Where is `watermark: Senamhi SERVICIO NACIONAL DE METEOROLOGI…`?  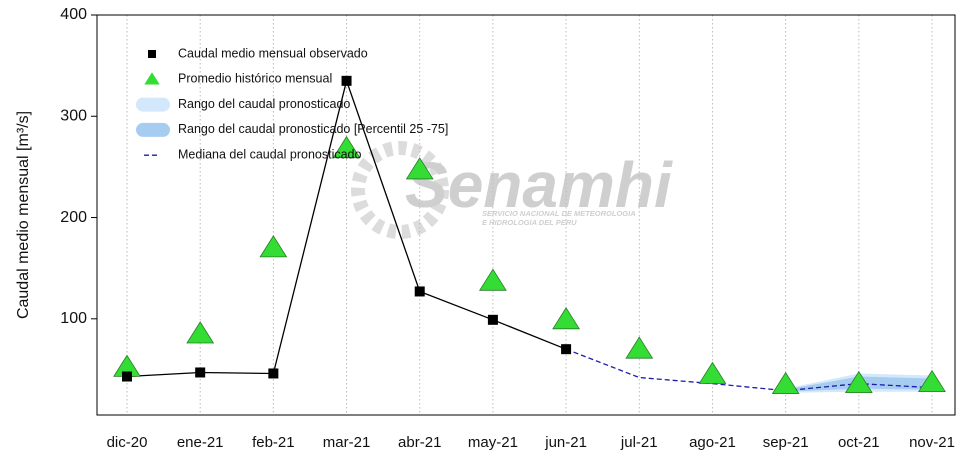
watermark: Senamhi SERVICIO NACIONAL DE METEOROLOGI… is located at coordinates (512, 190).